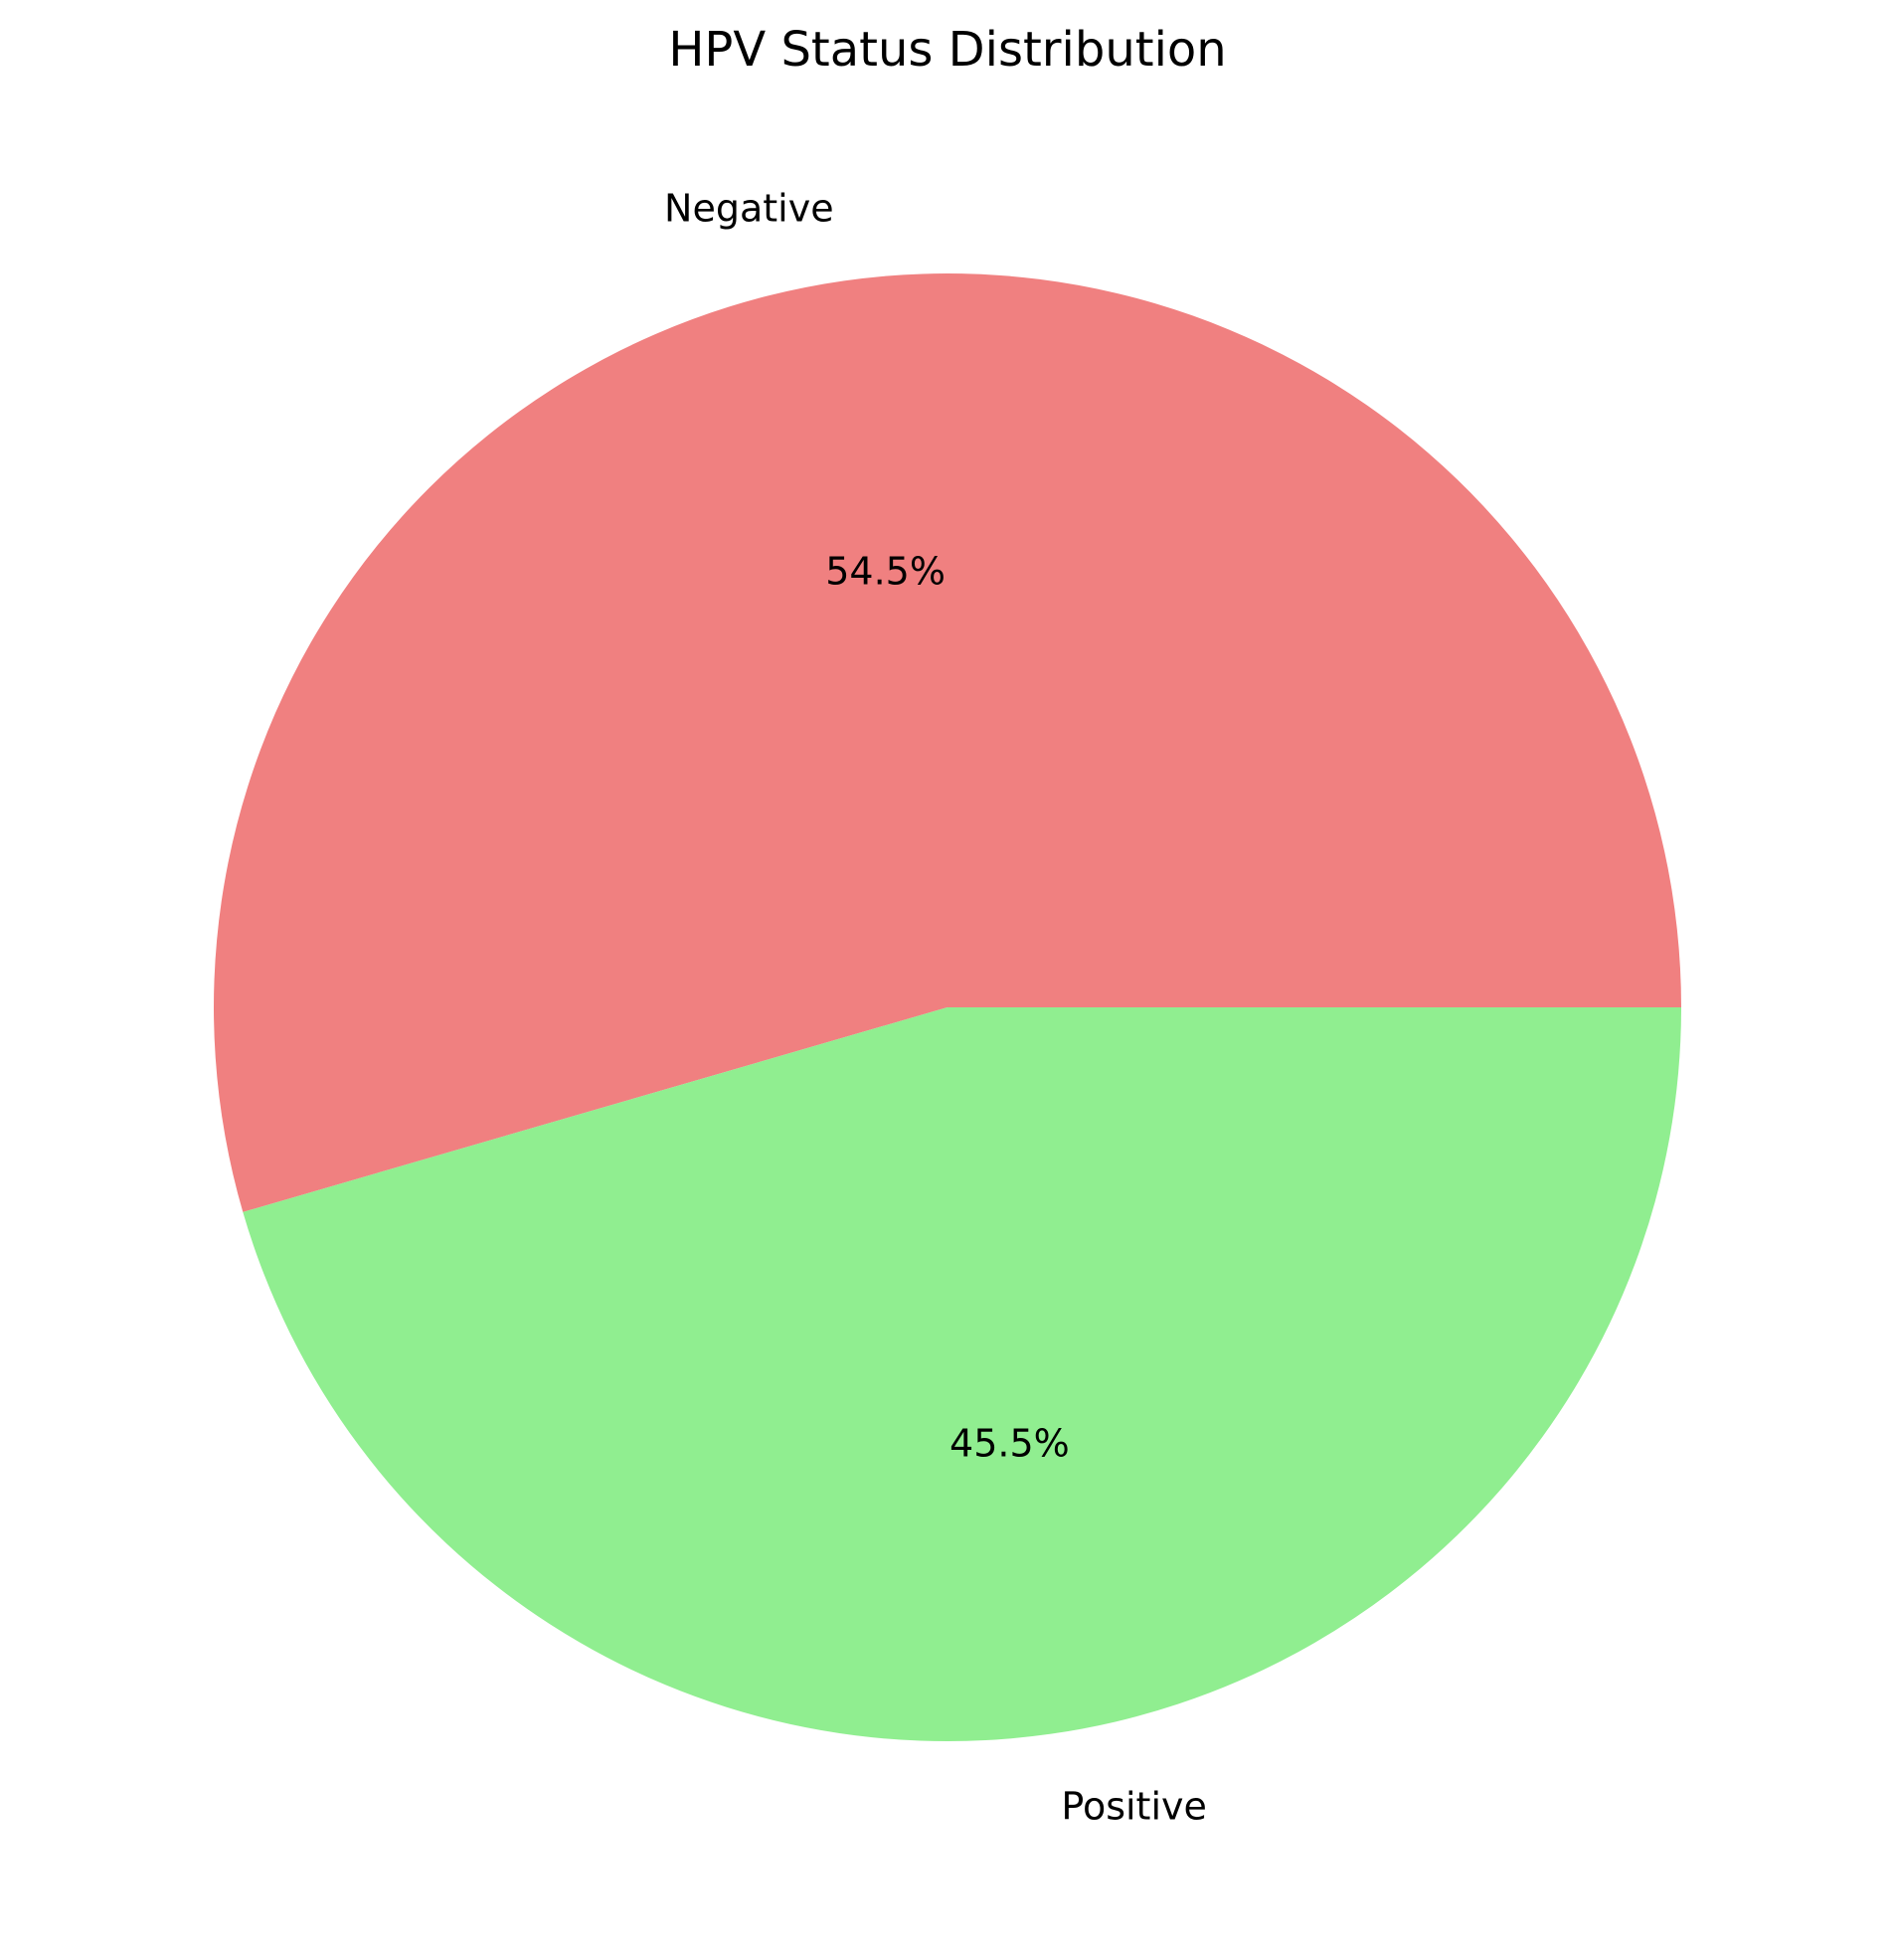  I want to click on slice-percent-positive: 45.5%, so click(1009, 1443).